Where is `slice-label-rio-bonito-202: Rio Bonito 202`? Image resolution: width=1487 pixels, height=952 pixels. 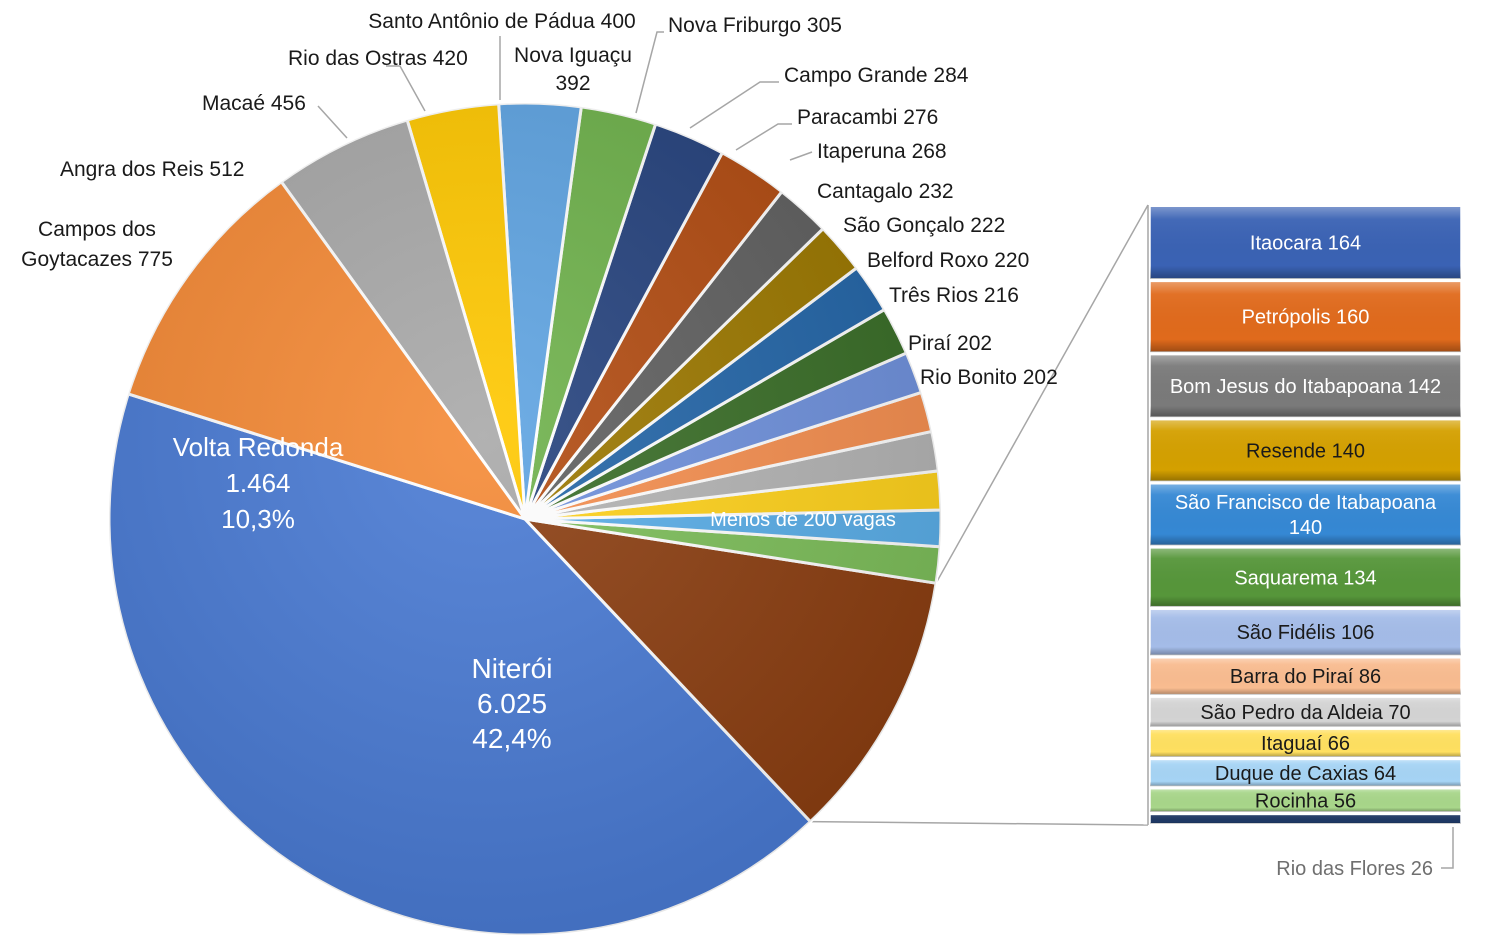 slice-label-rio-bonito-202: Rio Bonito 202 is located at coordinates (989, 377).